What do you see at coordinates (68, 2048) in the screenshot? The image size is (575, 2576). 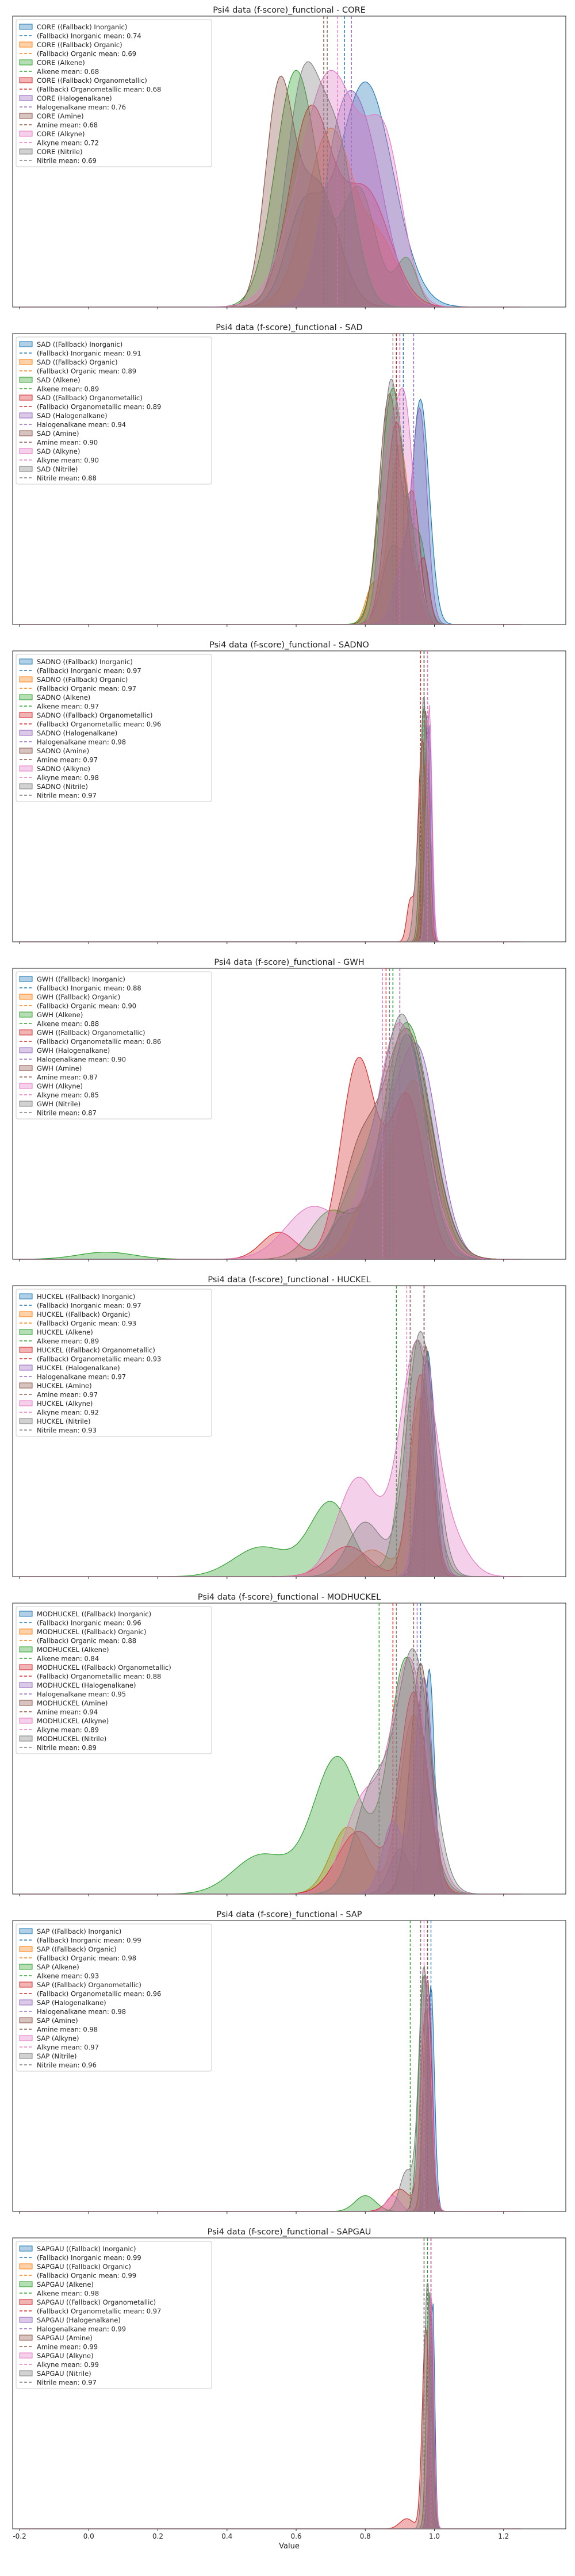 I see `legend-mean-label-alkyne: Alkyne mean: 0.97` at bounding box center [68, 2048].